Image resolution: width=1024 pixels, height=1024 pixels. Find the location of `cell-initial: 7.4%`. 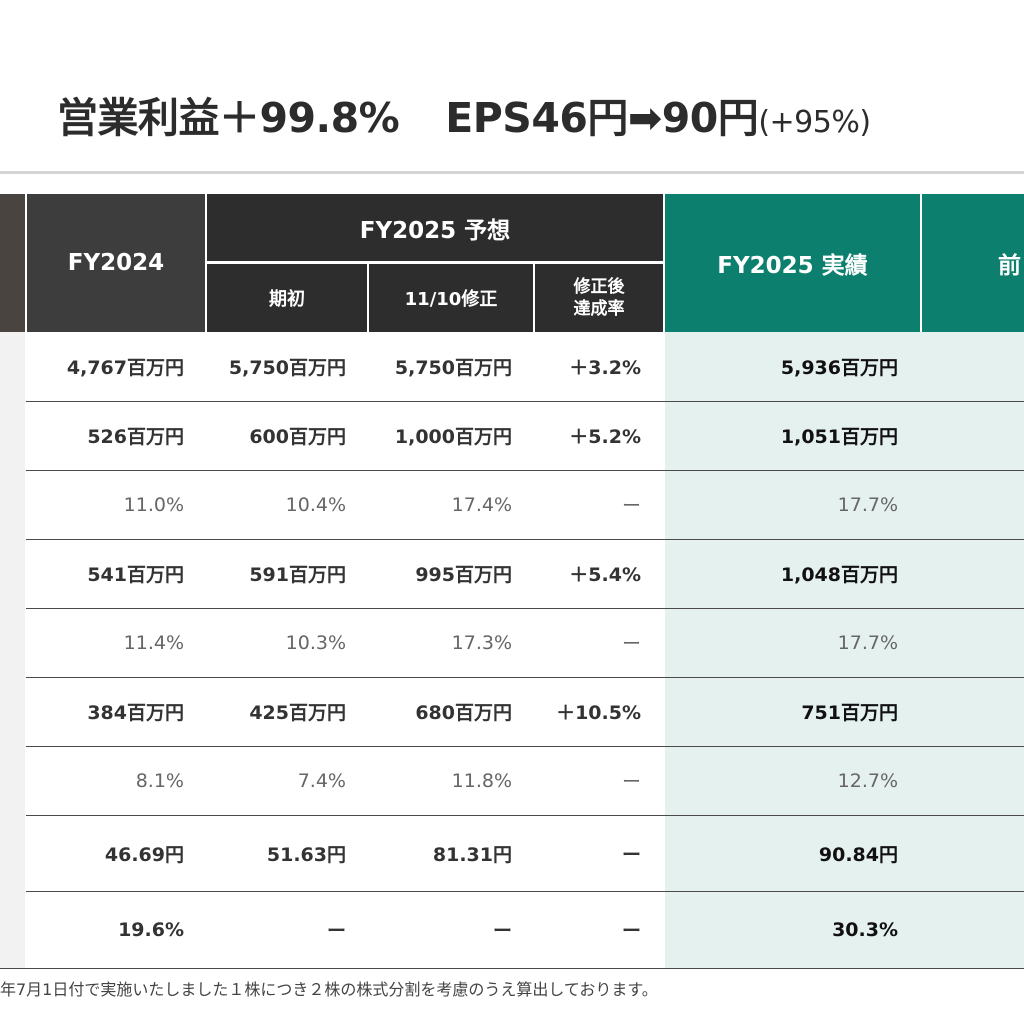

cell-initial: 7.4% is located at coordinates (321, 780).